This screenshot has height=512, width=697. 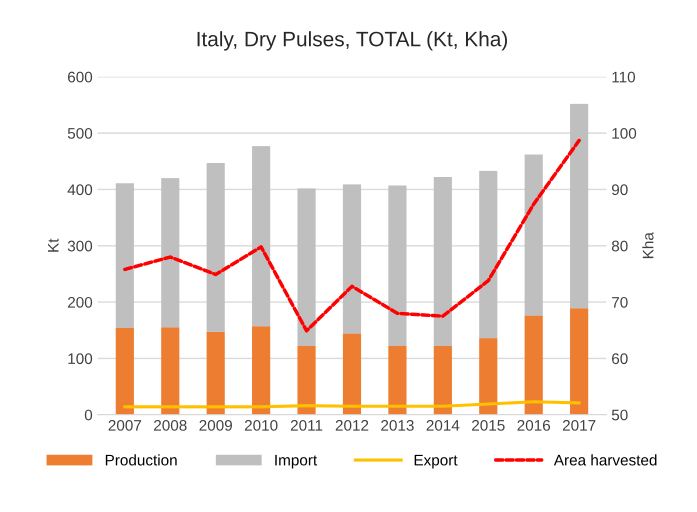 I want to click on y-tick-label: 600, so click(x=80, y=77).